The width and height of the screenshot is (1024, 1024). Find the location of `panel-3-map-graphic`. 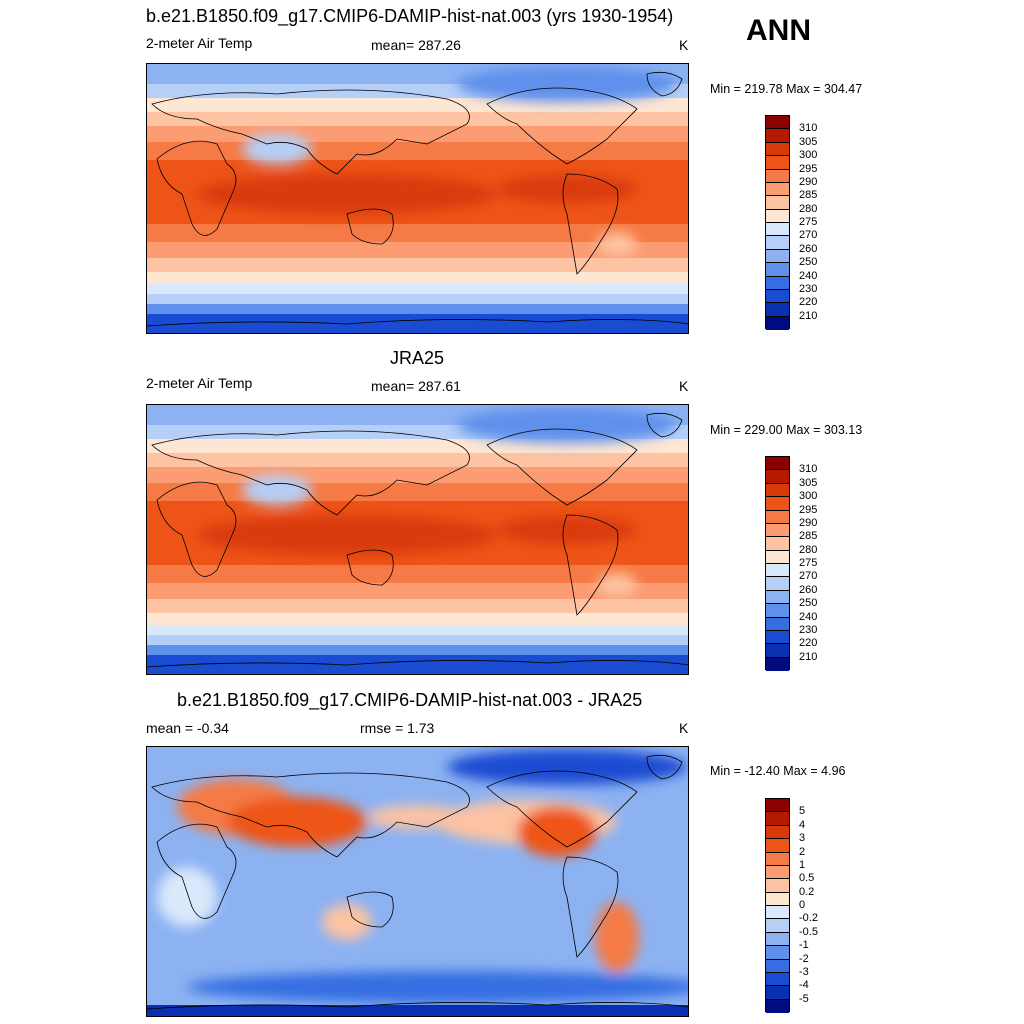

panel-3-map-graphic is located at coordinates (417, 882).